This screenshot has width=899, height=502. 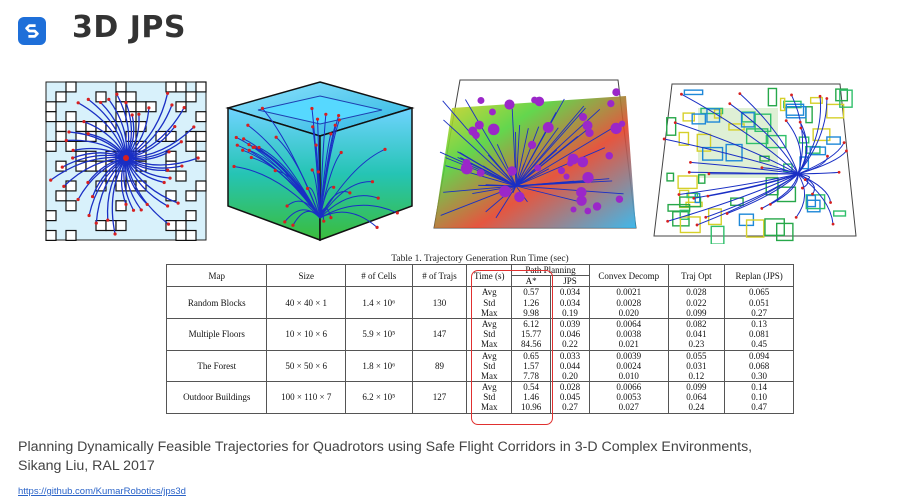 I want to click on cell-jps: 0.028 0.045 0.27, so click(x=570, y=397).